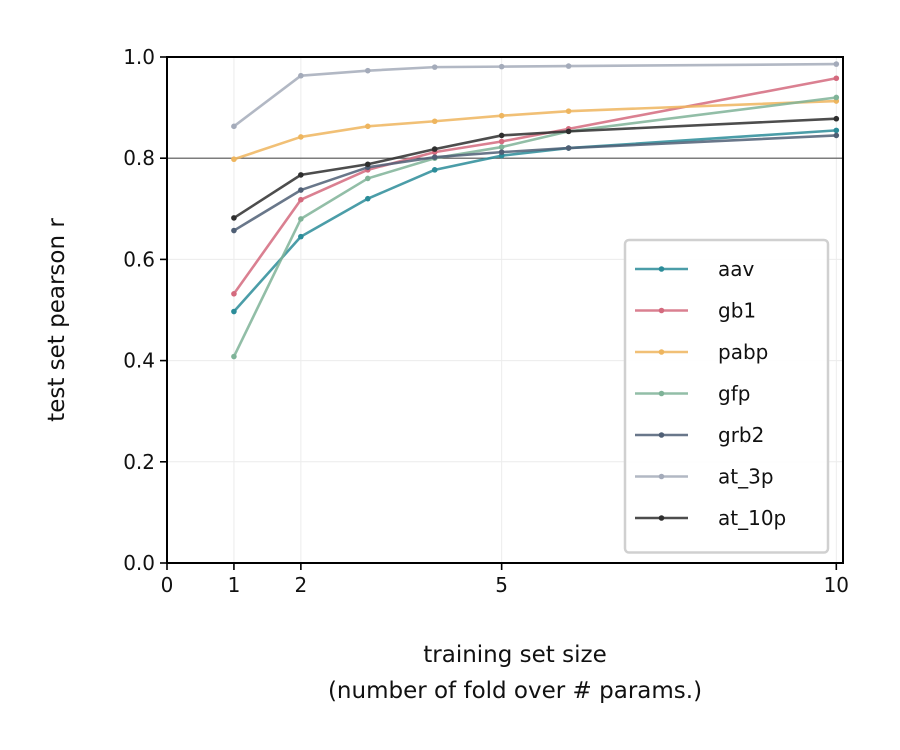  I want to click on legend: aav gb1 pabp gfp grb2 at_3p at_10p, so click(726, 396).